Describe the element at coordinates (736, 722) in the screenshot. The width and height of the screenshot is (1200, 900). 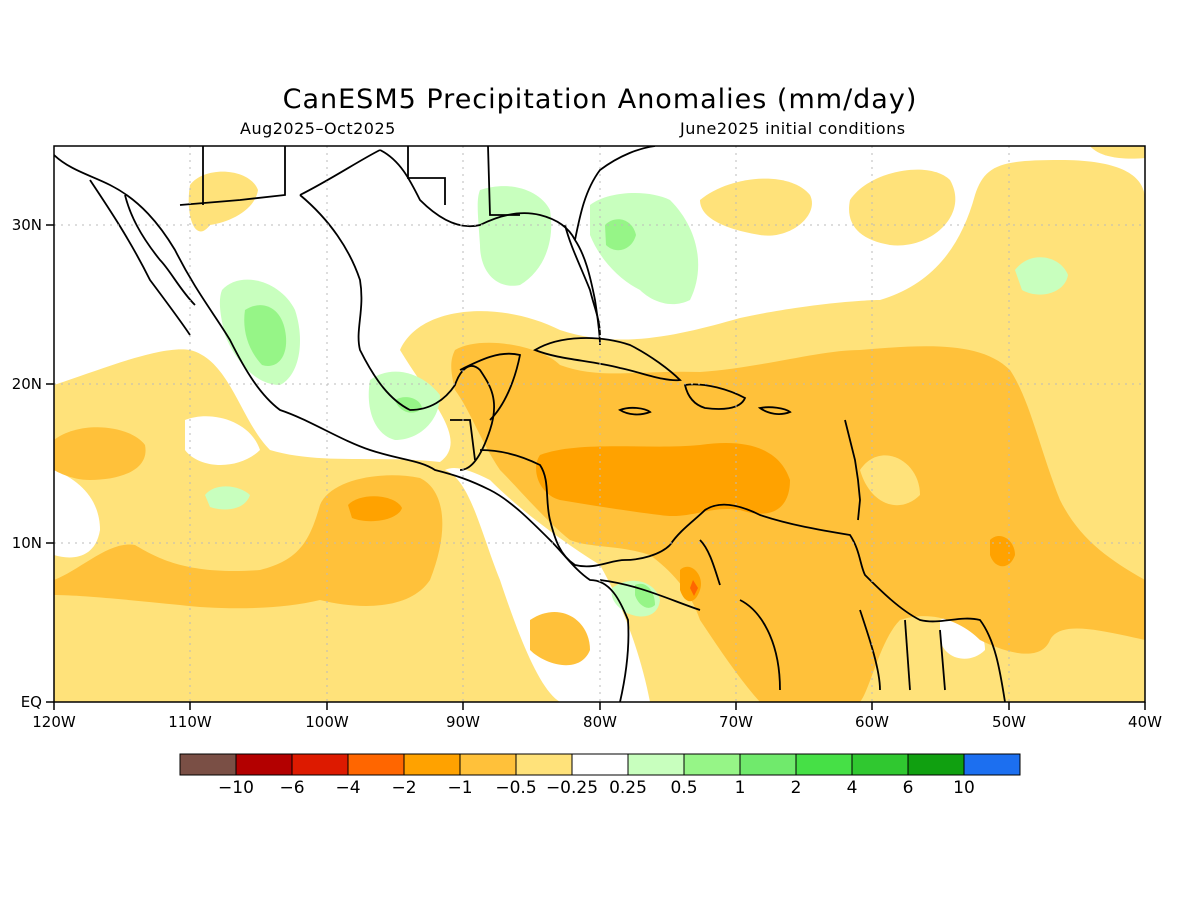
I see `x-tick-label: 70W` at that location.